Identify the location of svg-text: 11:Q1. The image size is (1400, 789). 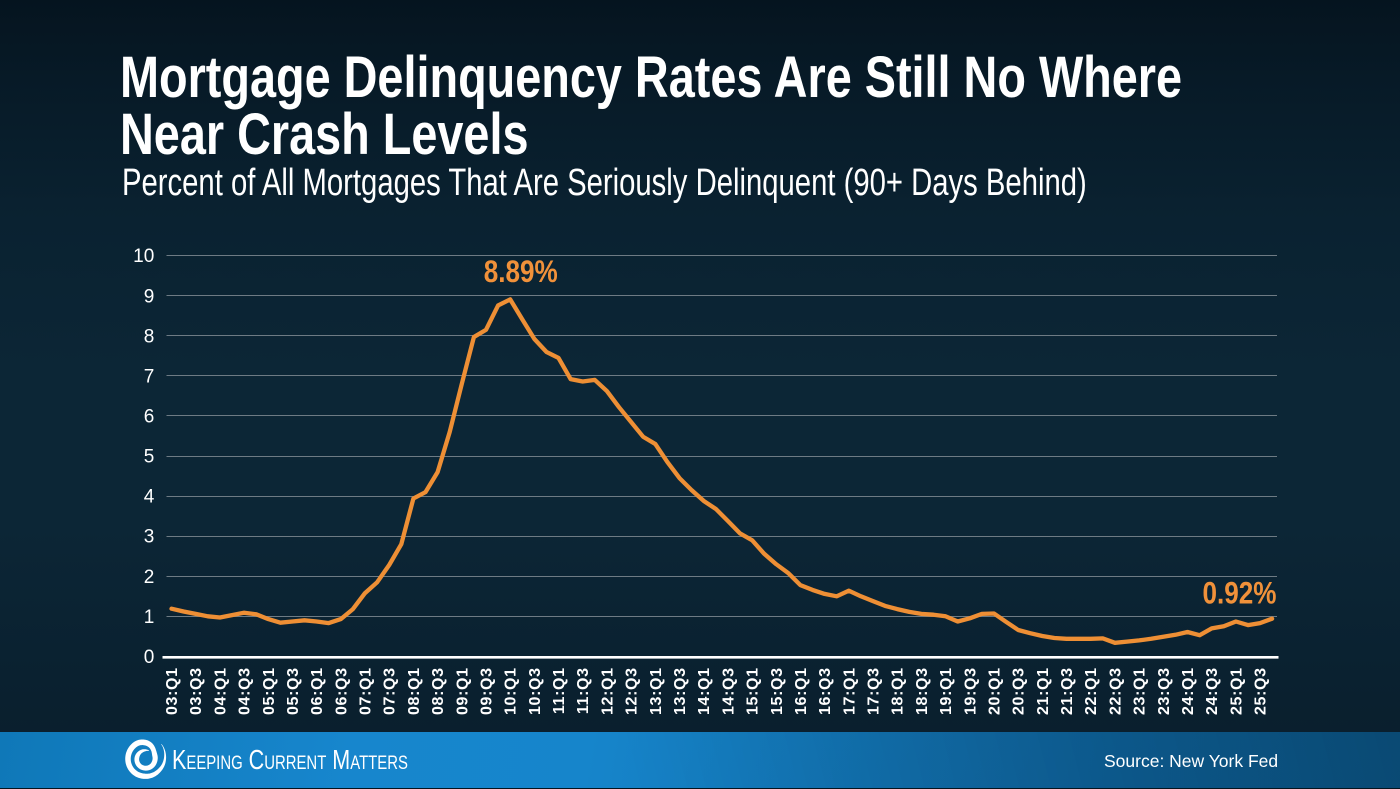
(559, 690).